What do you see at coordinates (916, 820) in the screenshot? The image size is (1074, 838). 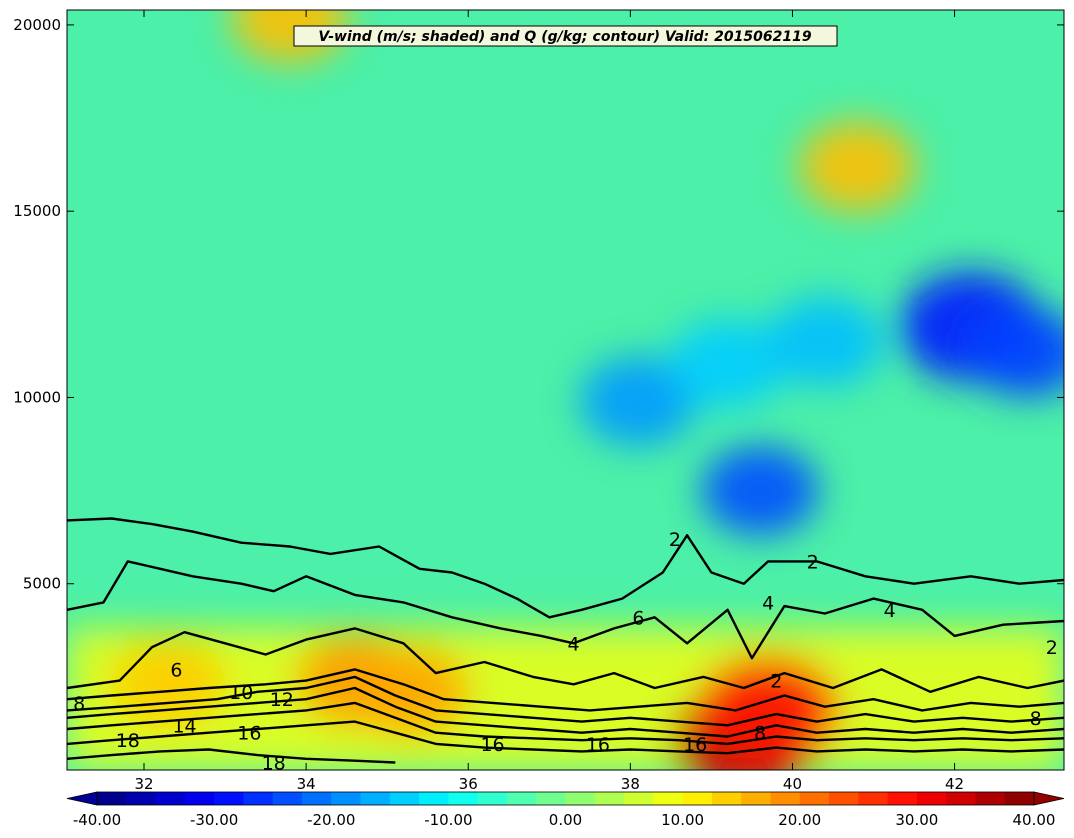 I see `colorbar-tick-label: 30.00` at bounding box center [916, 820].